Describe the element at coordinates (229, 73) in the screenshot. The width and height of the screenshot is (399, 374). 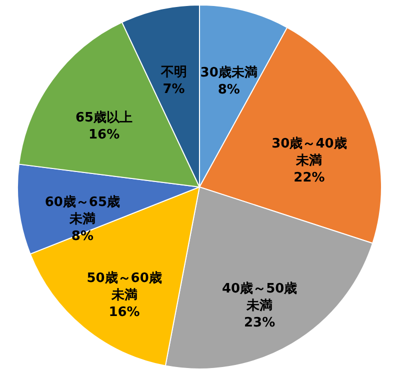
I see `slice-label: 30歳未満` at that location.